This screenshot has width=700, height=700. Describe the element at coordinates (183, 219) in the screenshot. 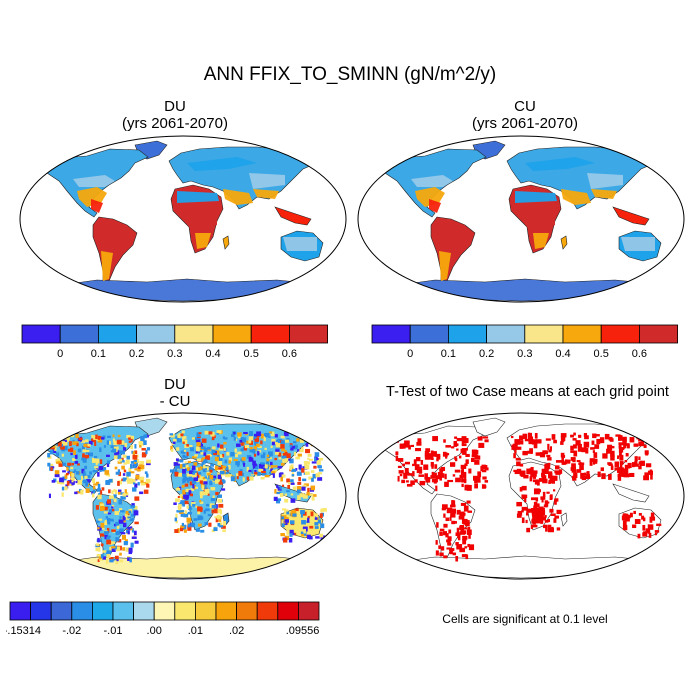

I see `map-border` at that location.